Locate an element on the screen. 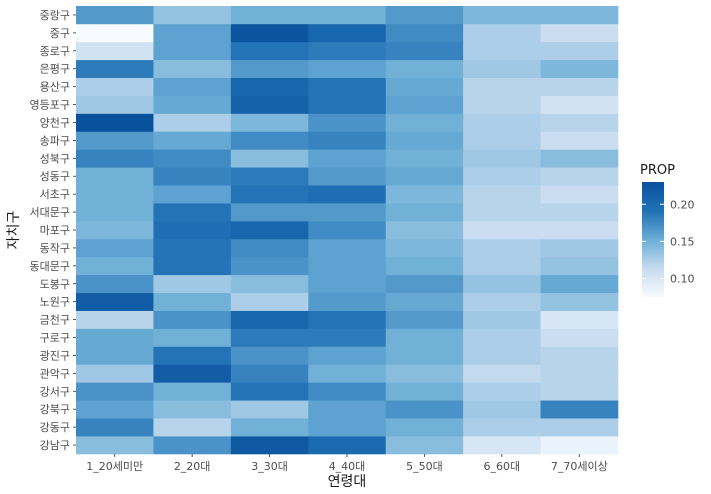 This screenshot has width=711, height=494. y-tick-label: 서초구 is located at coordinates (55, 194).